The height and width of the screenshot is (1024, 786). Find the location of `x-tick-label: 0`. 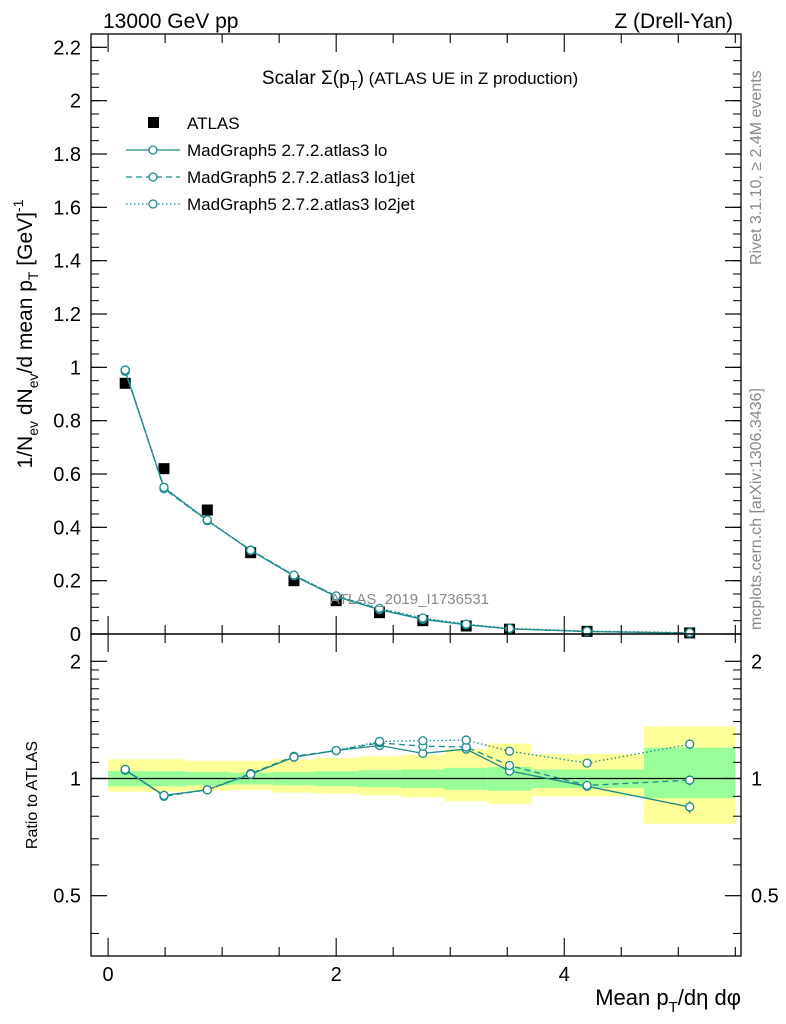

x-tick-label: 0 is located at coordinates (108, 975).